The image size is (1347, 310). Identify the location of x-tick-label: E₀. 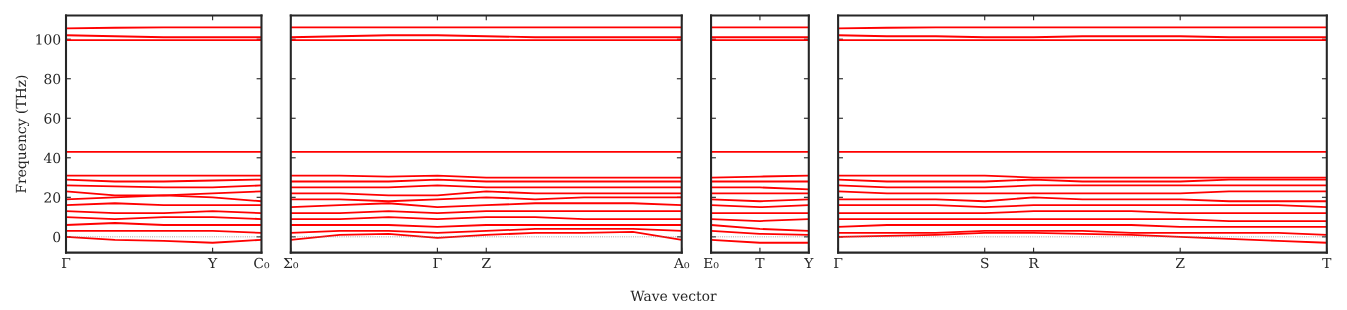
(711, 263).